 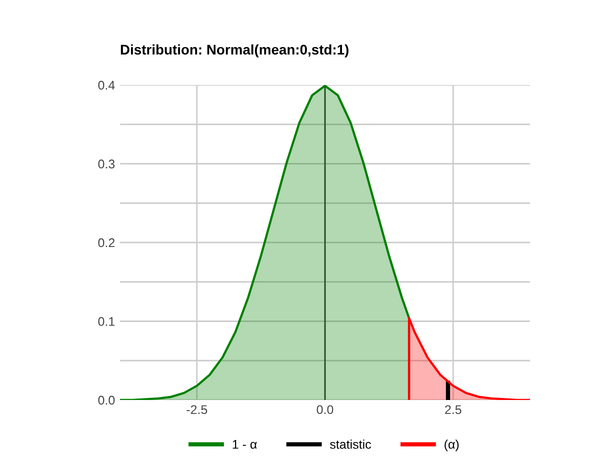 I want to click on legend-label: (α), so click(x=451, y=446).